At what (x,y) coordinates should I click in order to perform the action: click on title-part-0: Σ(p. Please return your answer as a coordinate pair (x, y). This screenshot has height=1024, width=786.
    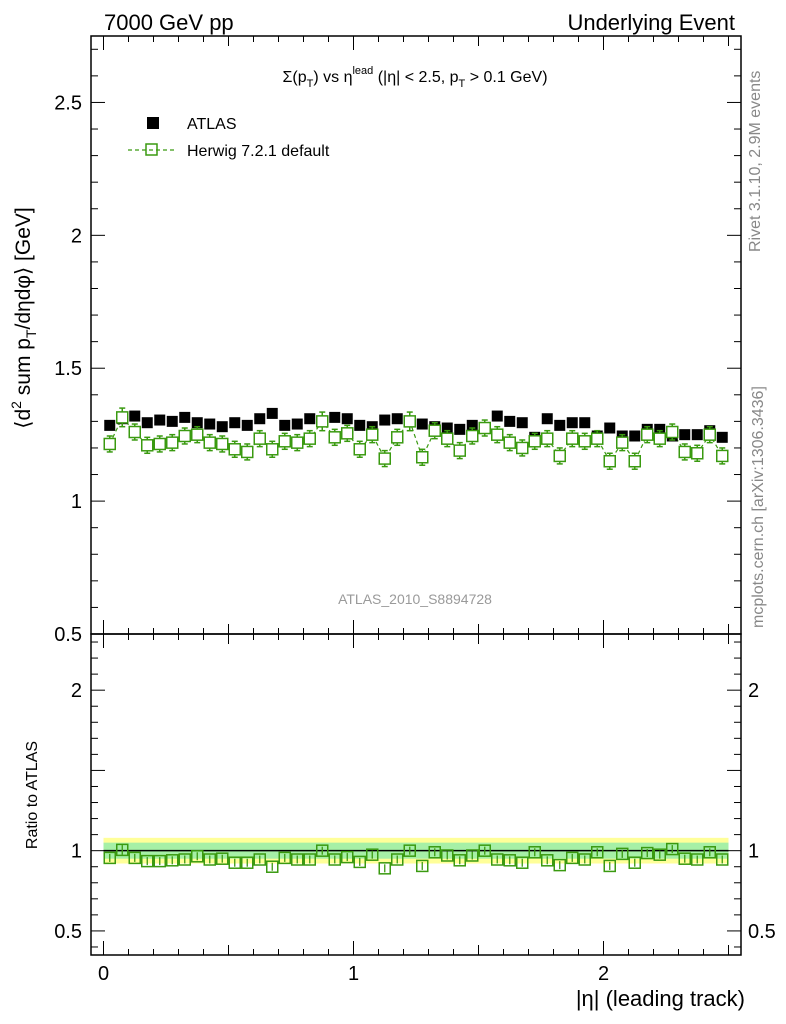
    Looking at the image, I should click on (294, 77).